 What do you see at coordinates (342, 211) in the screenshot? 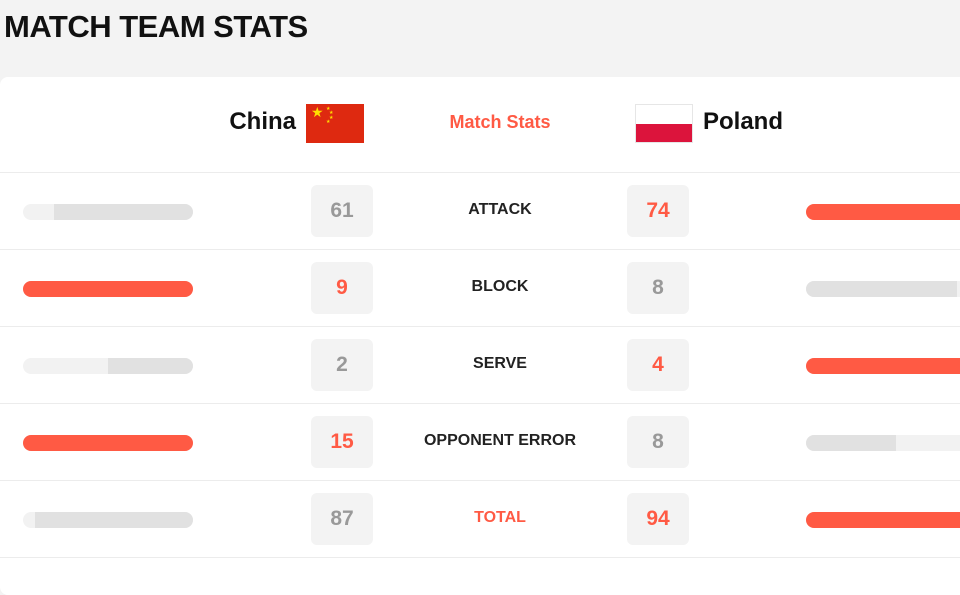
I see `home-stat-value: 61` at bounding box center [342, 211].